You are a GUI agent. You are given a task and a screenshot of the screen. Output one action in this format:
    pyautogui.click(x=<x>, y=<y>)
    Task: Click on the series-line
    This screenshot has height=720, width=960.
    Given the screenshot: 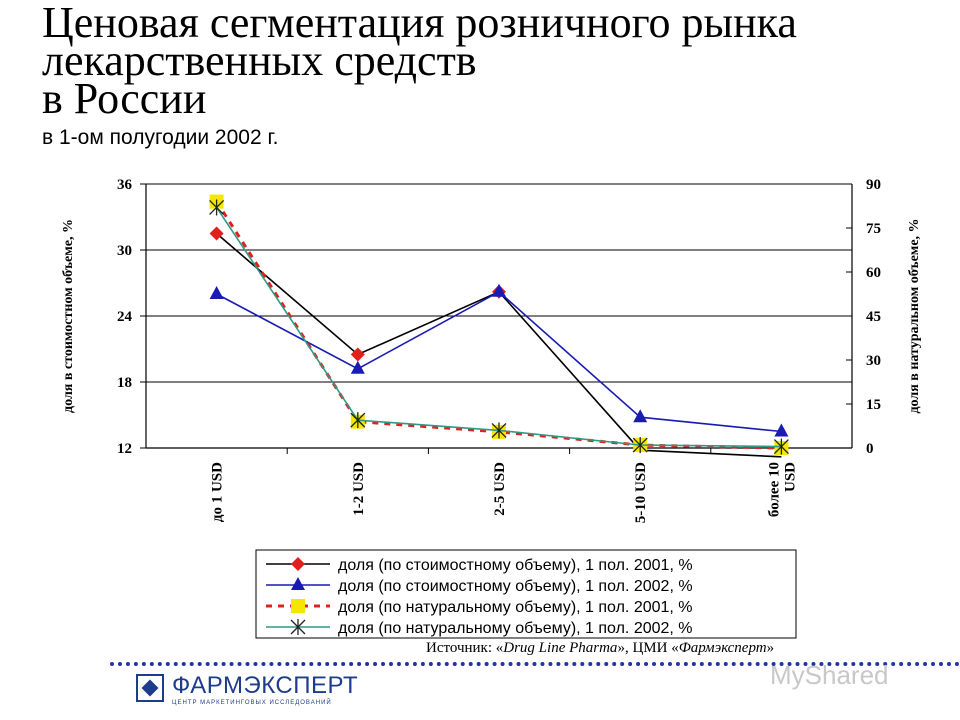 What is the action you would take?
    pyautogui.click(x=499, y=361)
    